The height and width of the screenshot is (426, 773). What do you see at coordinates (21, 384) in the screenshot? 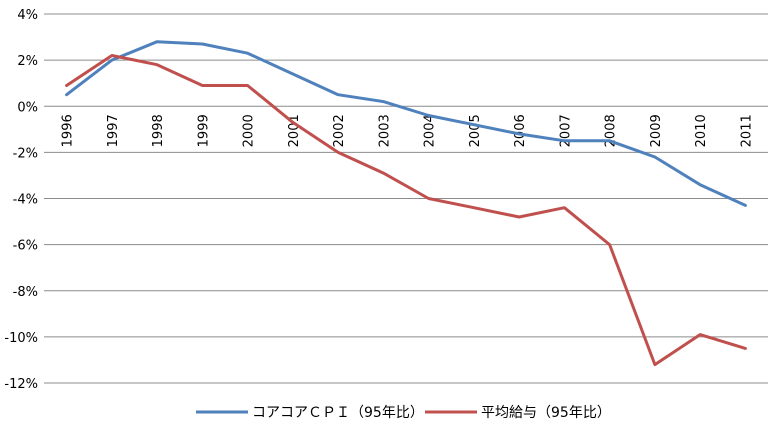
I see `y-tick-label: -12%` at bounding box center [21, 384].